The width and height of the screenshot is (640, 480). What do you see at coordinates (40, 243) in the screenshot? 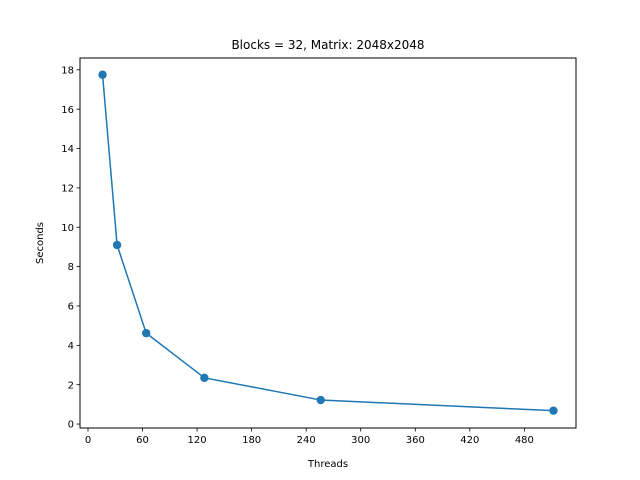
I see `y-axis-label: Seconds` at bounding box center [40, 243].